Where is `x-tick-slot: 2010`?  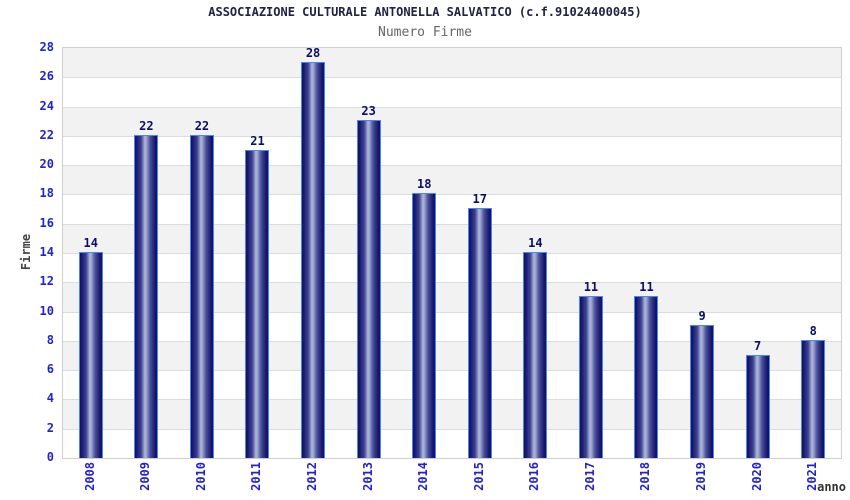
x-tick-slot: 2010 is located at coordinates (201, 481).